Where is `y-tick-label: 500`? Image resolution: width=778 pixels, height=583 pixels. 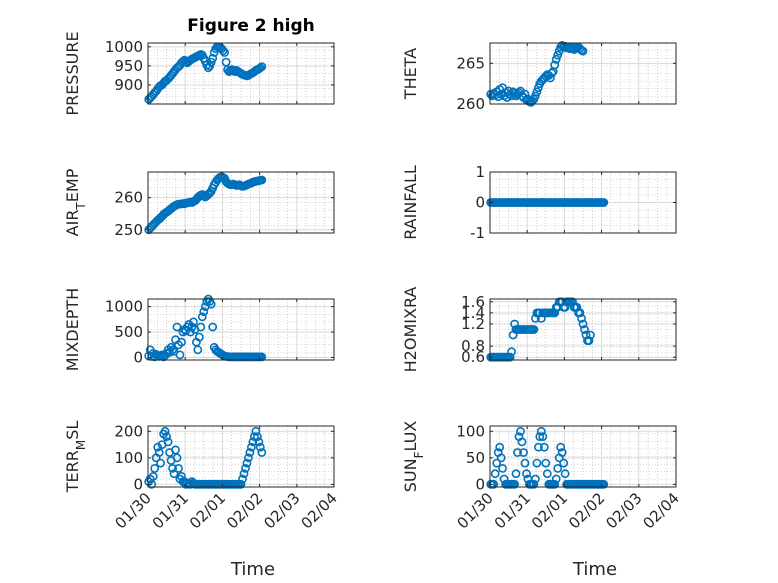 y-tick-label: 500 is located at coordinates (128, 332).